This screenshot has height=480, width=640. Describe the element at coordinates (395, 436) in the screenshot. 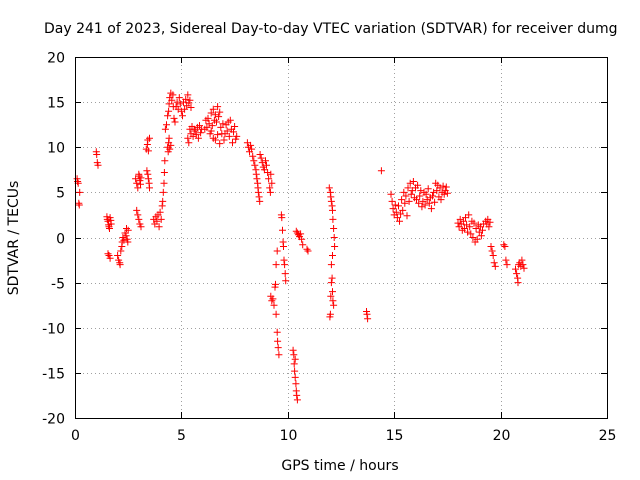

I see `x-tick-label: 15` at that location.